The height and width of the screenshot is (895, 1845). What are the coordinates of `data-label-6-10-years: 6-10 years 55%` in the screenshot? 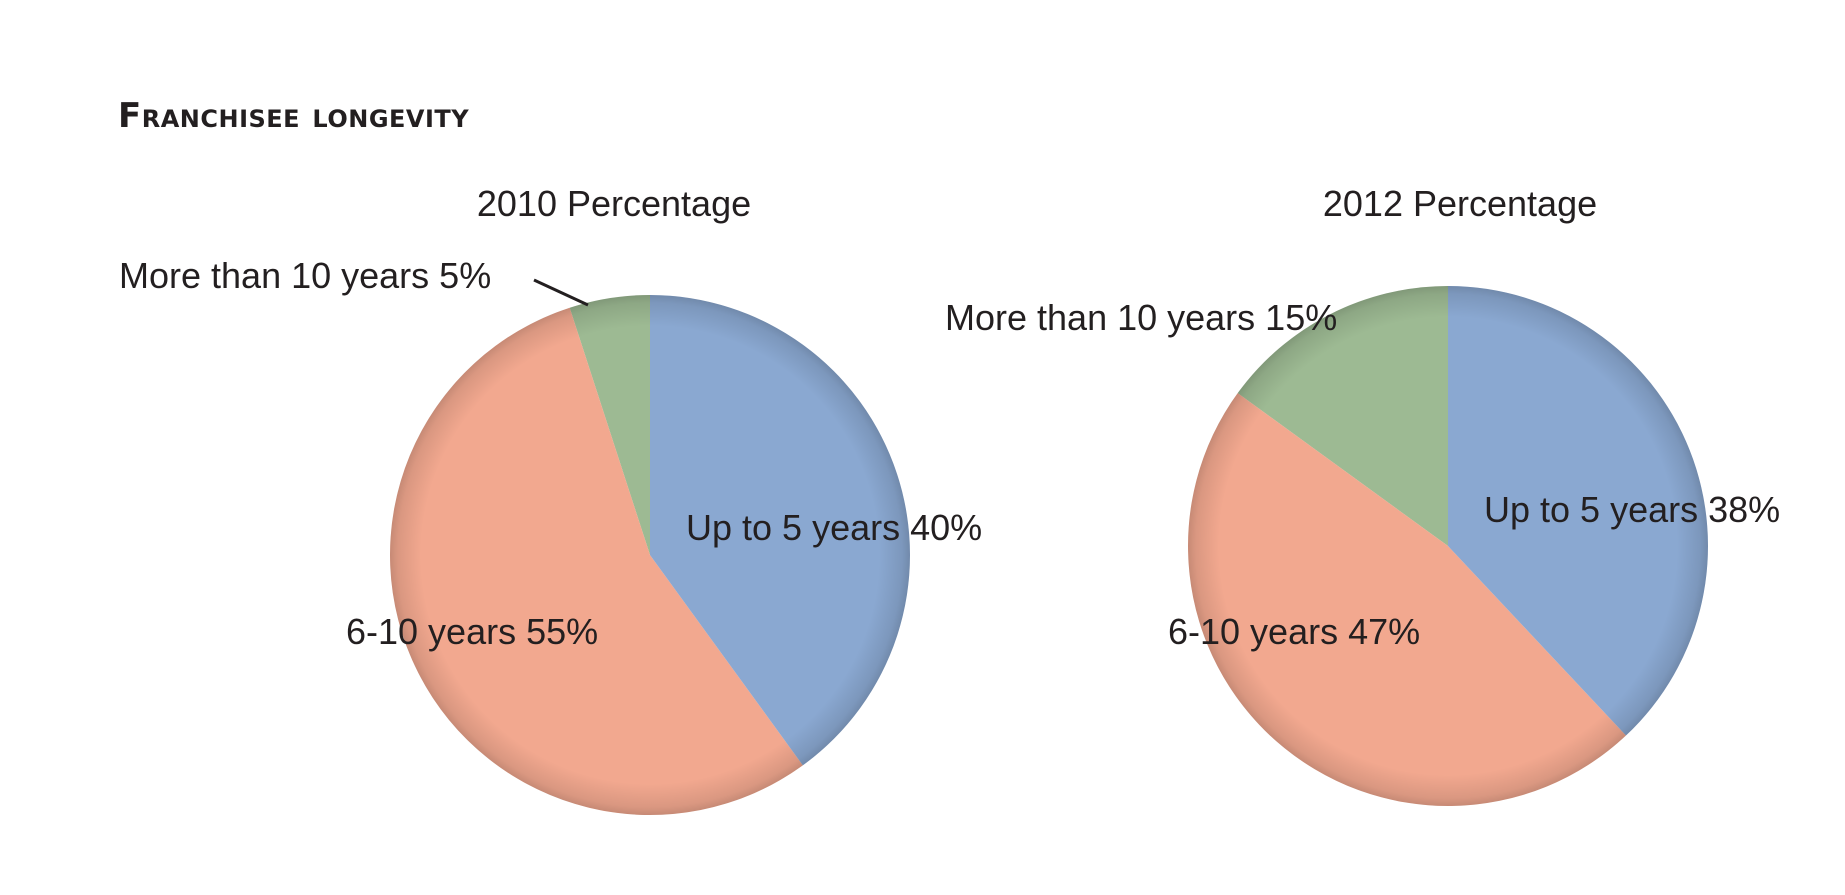 It's located at (472, 631).